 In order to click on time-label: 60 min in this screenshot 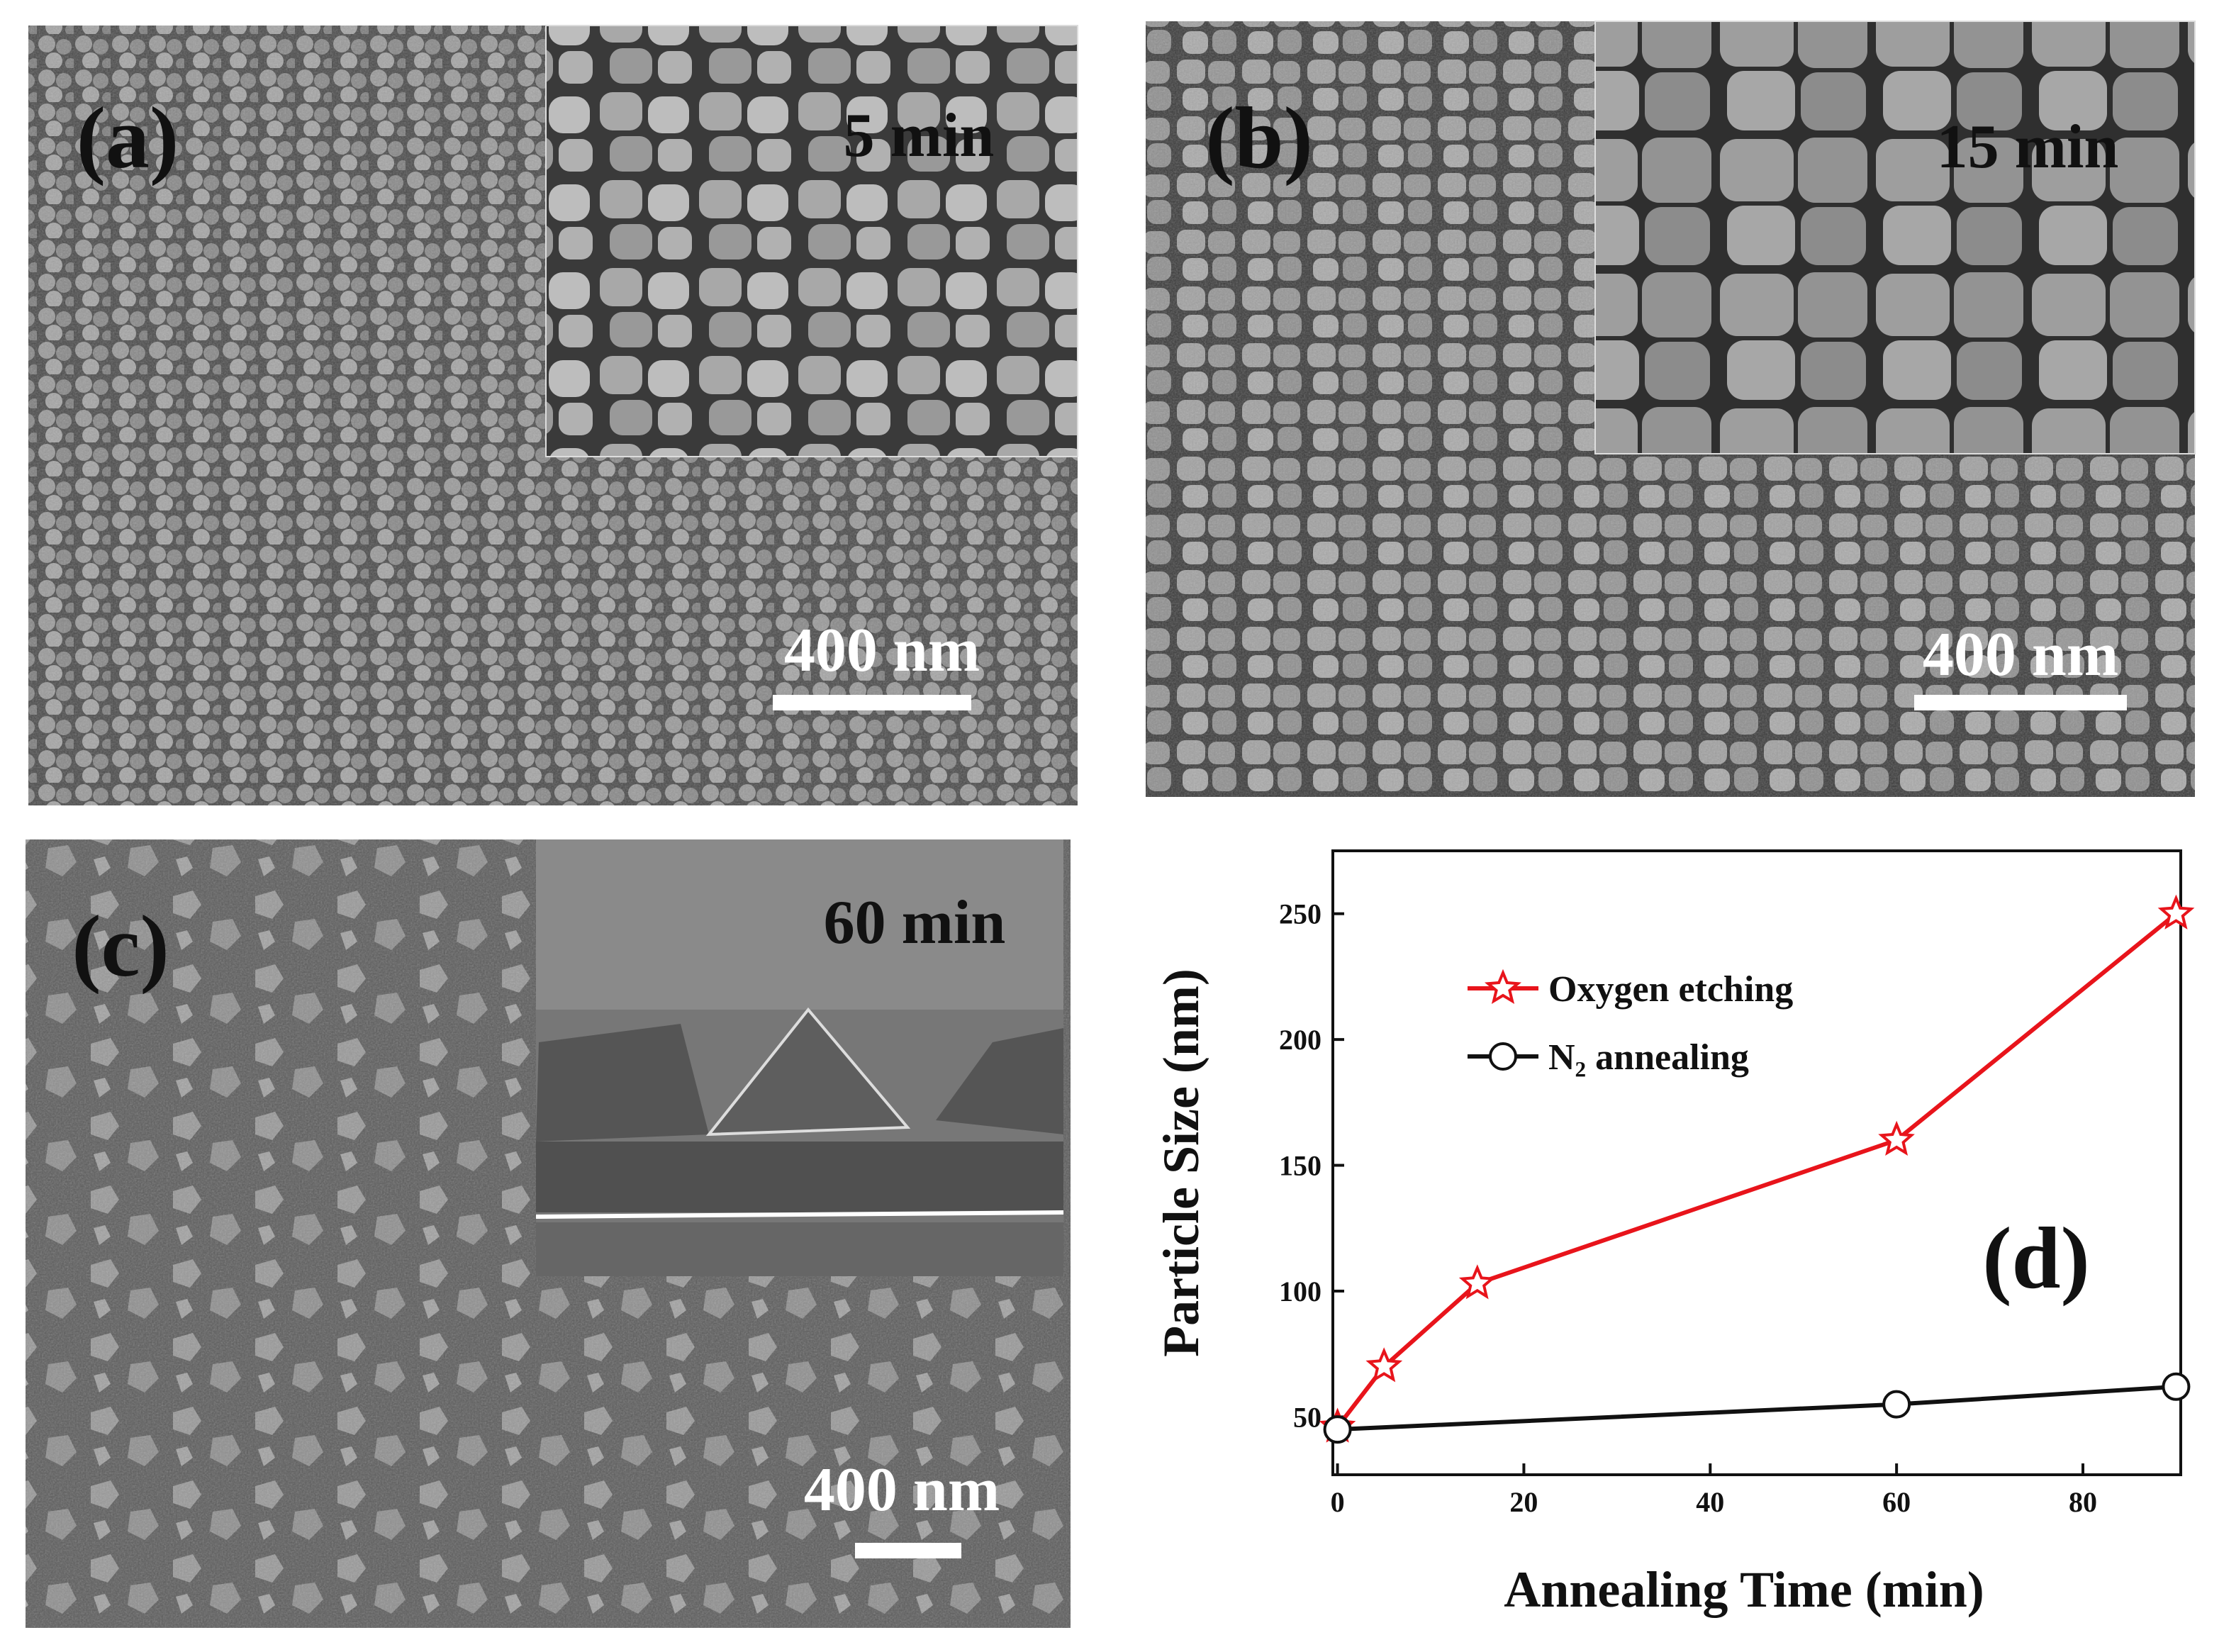, I will do `click(915, 922)`.